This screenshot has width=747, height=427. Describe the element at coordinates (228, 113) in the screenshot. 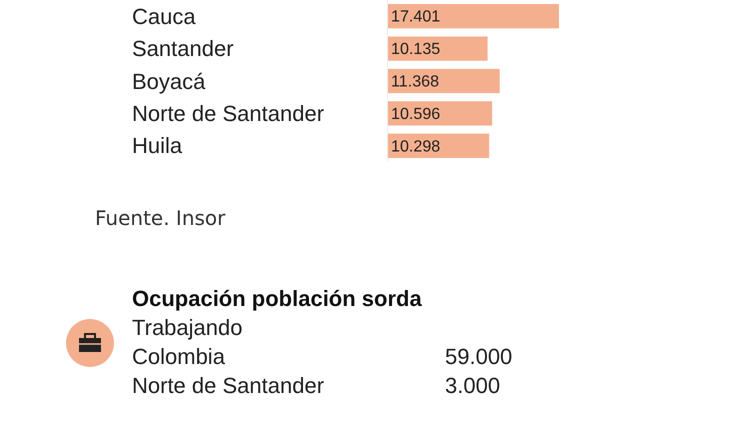

I see `y-tick-label: Norte de Santander` at that location.